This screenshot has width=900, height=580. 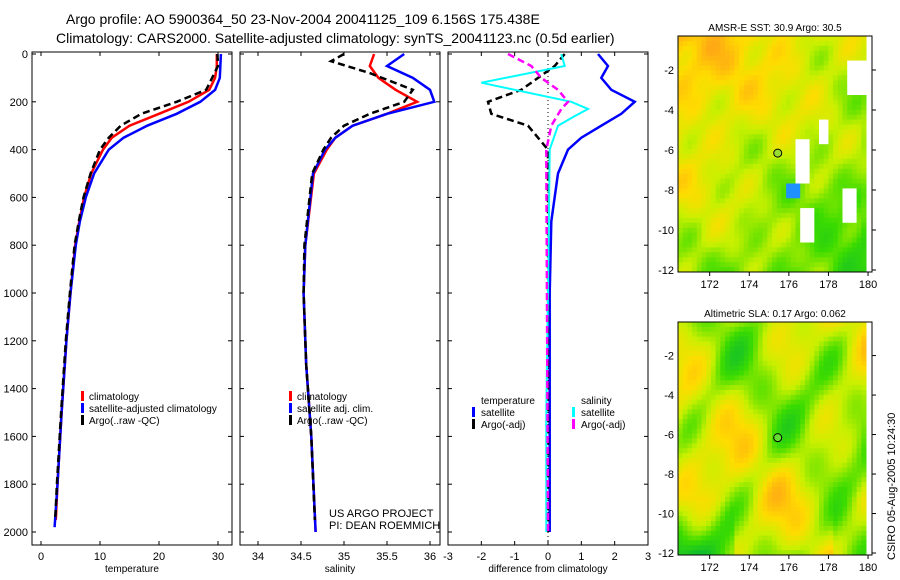 I want to click on map-cell-nodata, so click(x=807, y=235).